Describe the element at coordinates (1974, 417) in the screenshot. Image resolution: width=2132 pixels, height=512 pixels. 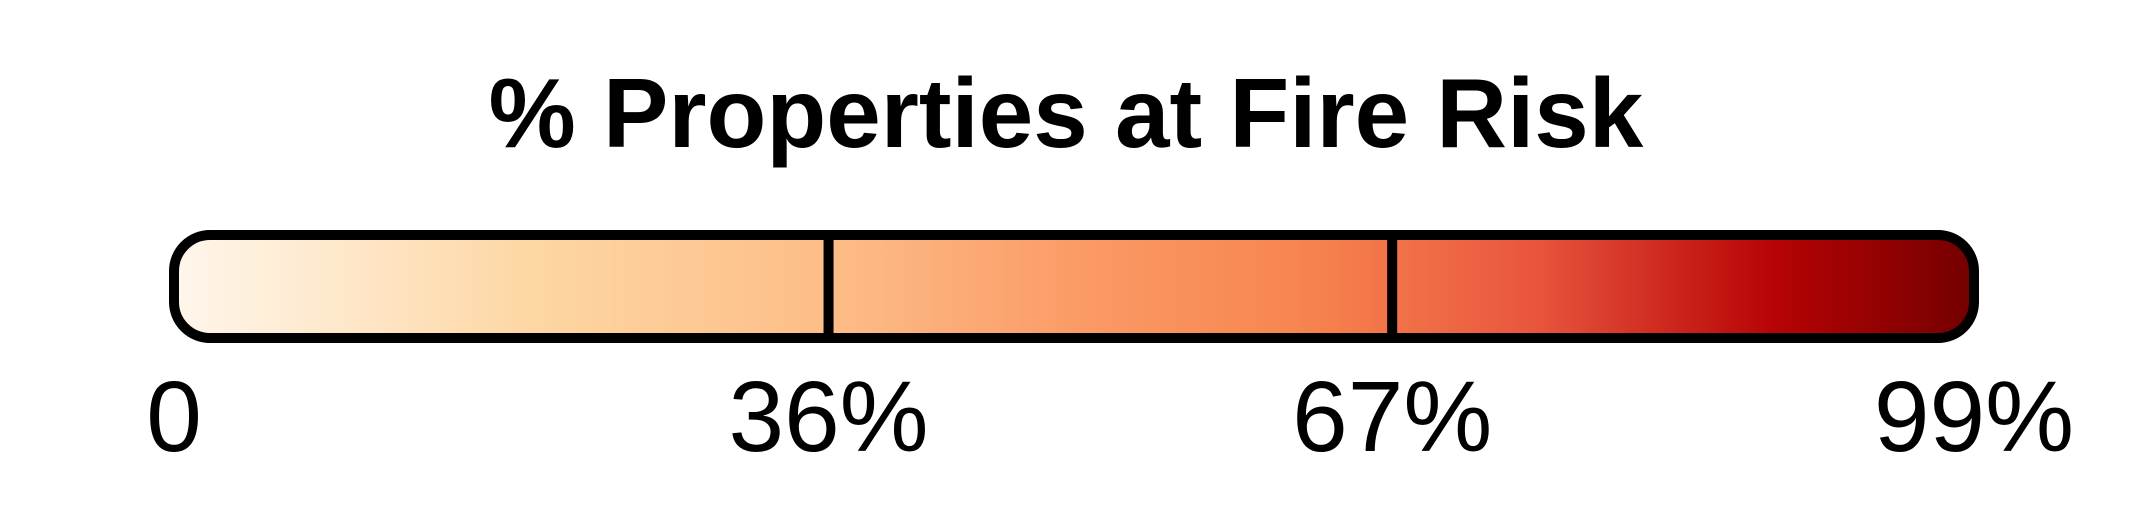
I see `tick-label-99: 99%` at that location.